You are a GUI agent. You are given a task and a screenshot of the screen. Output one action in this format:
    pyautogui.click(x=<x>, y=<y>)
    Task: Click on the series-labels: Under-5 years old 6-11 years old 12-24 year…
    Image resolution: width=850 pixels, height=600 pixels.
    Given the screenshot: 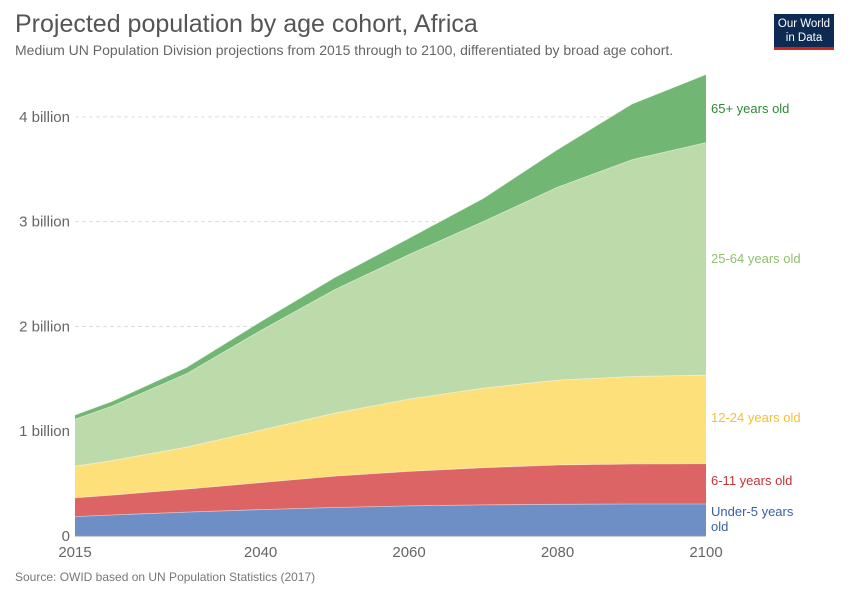 What is the action you would take?
    pyautogui.click(x=756, y=317)
    